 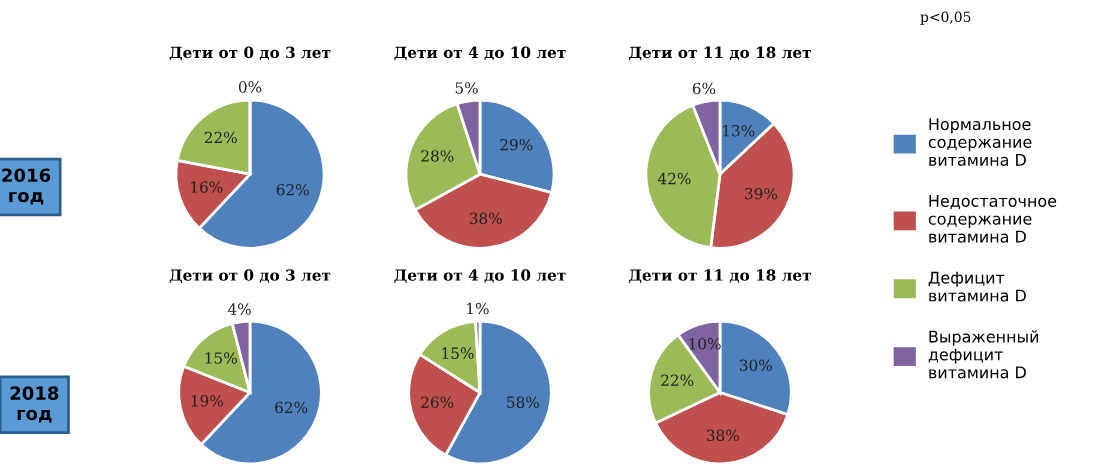 What do you see at coordinates (523, 402) in the screenshot?
I see `data-label: 58%` at bounding box center [523, 402].